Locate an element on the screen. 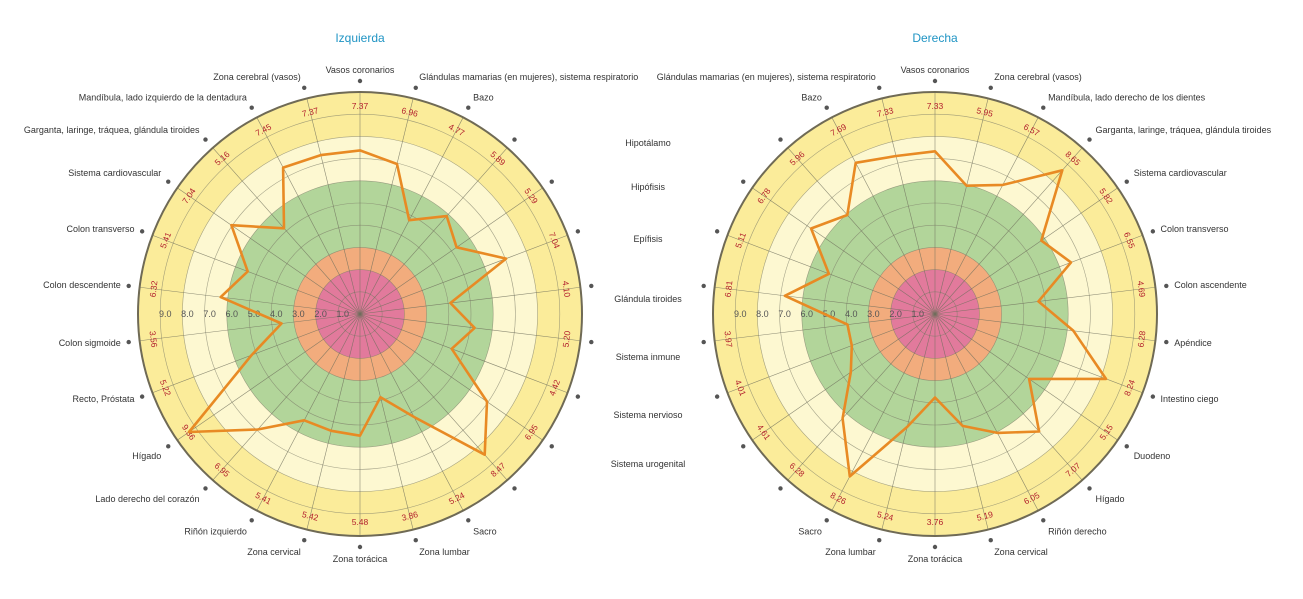  category-label: Intestino ciego is located at coordinates (1189, 399).